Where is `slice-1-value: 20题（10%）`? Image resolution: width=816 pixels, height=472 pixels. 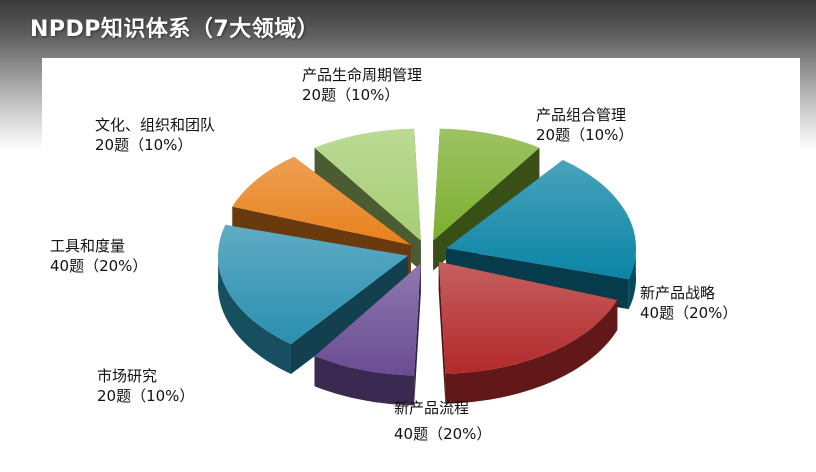
slice-1-value: 20题（10%） is located at coordinates (585, 135).